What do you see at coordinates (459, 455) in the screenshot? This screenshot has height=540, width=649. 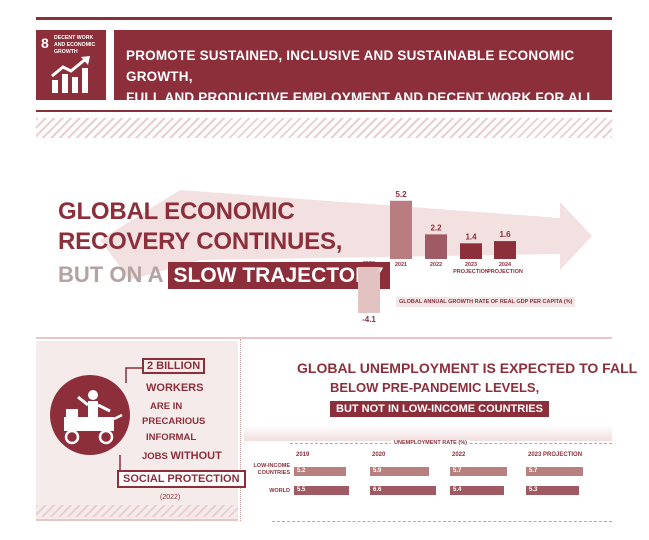 I see `ue-year-2022: 2022` at bounding box center [459, 455].